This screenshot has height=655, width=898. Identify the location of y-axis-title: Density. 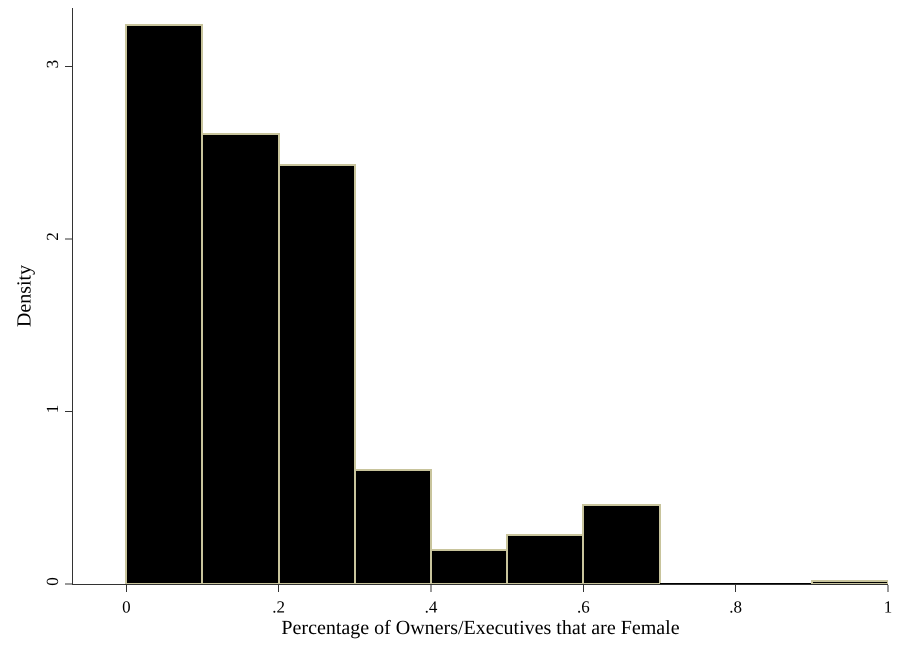
(25, 296).